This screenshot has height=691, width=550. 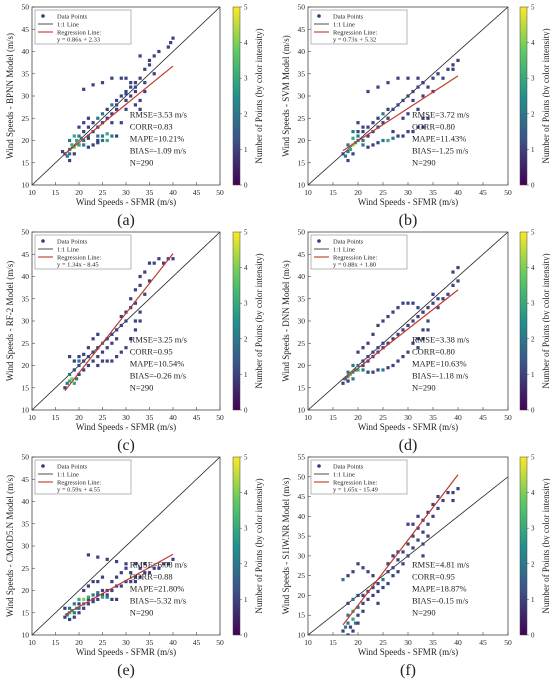 What do you see at coordinates (424, 162) in the screenshot?
I see `stats-line: N=290` at bounding box center [424, 162].